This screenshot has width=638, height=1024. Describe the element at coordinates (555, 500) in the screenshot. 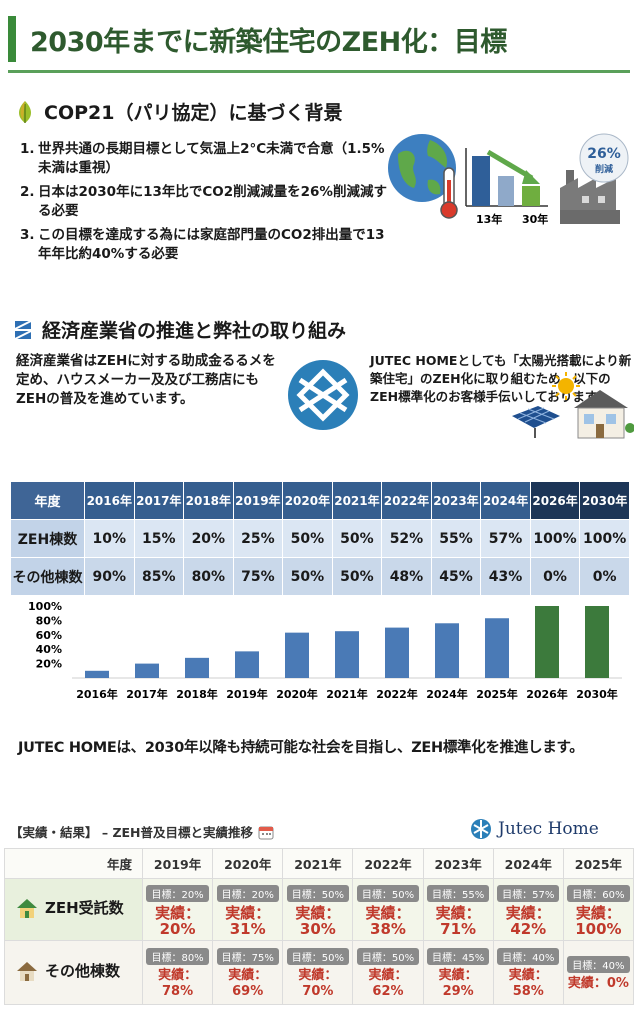

I see `table-header-cell: 2026年` at that location.